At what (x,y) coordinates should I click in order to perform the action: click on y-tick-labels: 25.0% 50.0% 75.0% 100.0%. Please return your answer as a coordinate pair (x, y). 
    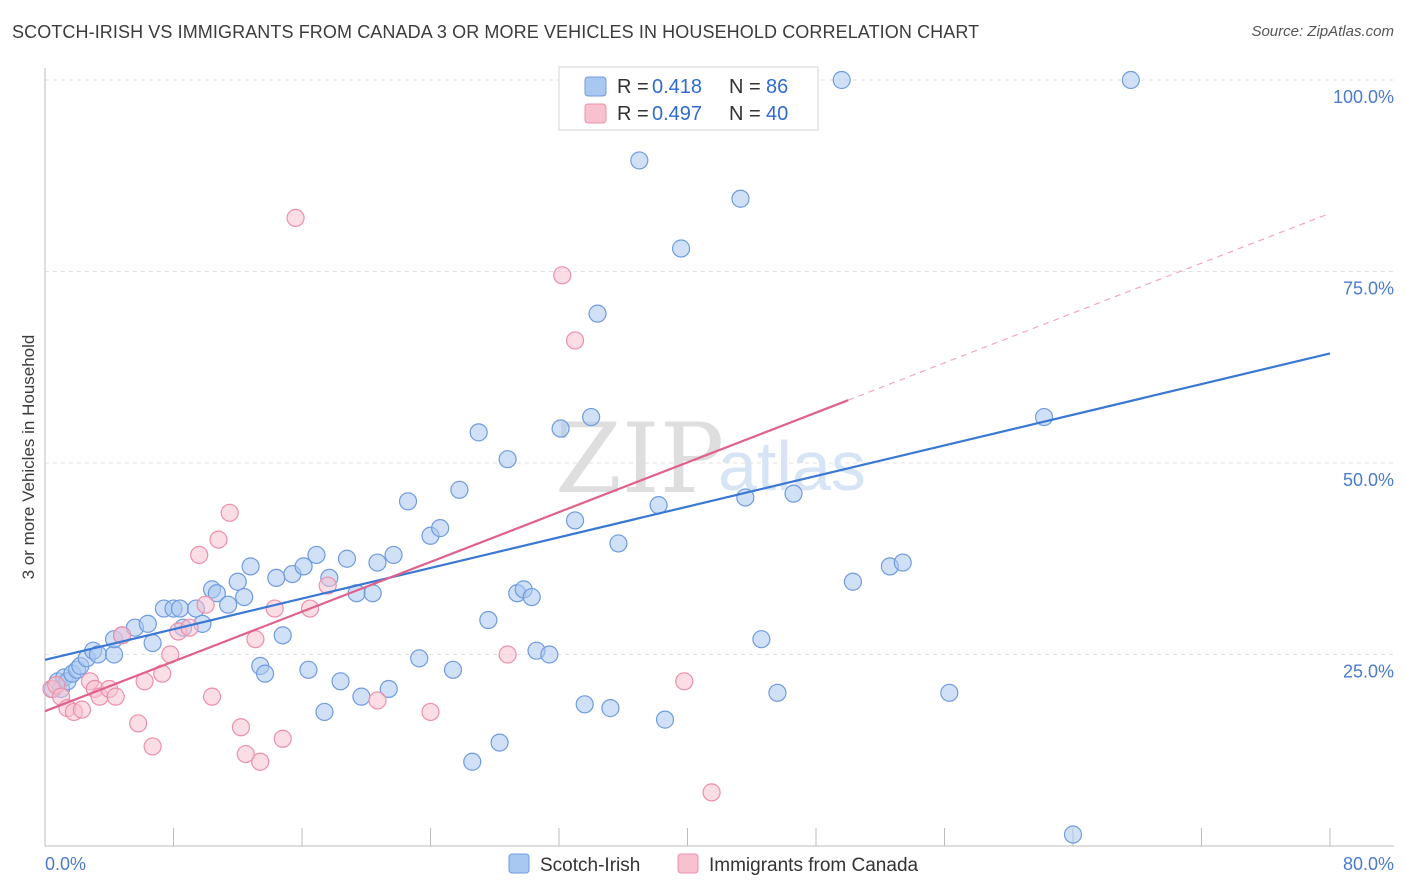
    Looking at the image, I should click on (1363, 384).